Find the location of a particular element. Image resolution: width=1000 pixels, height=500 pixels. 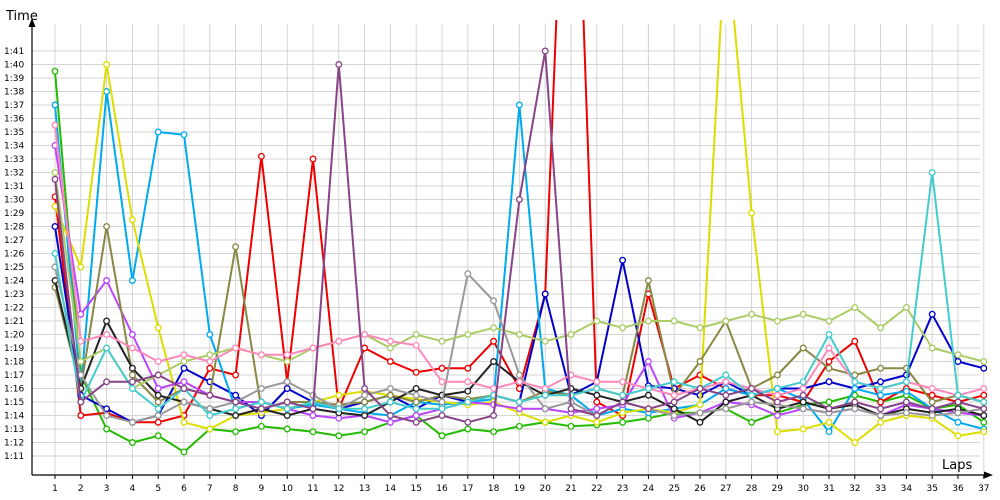

y-tick-label: 1:11 is located at coordinates (14, 457).